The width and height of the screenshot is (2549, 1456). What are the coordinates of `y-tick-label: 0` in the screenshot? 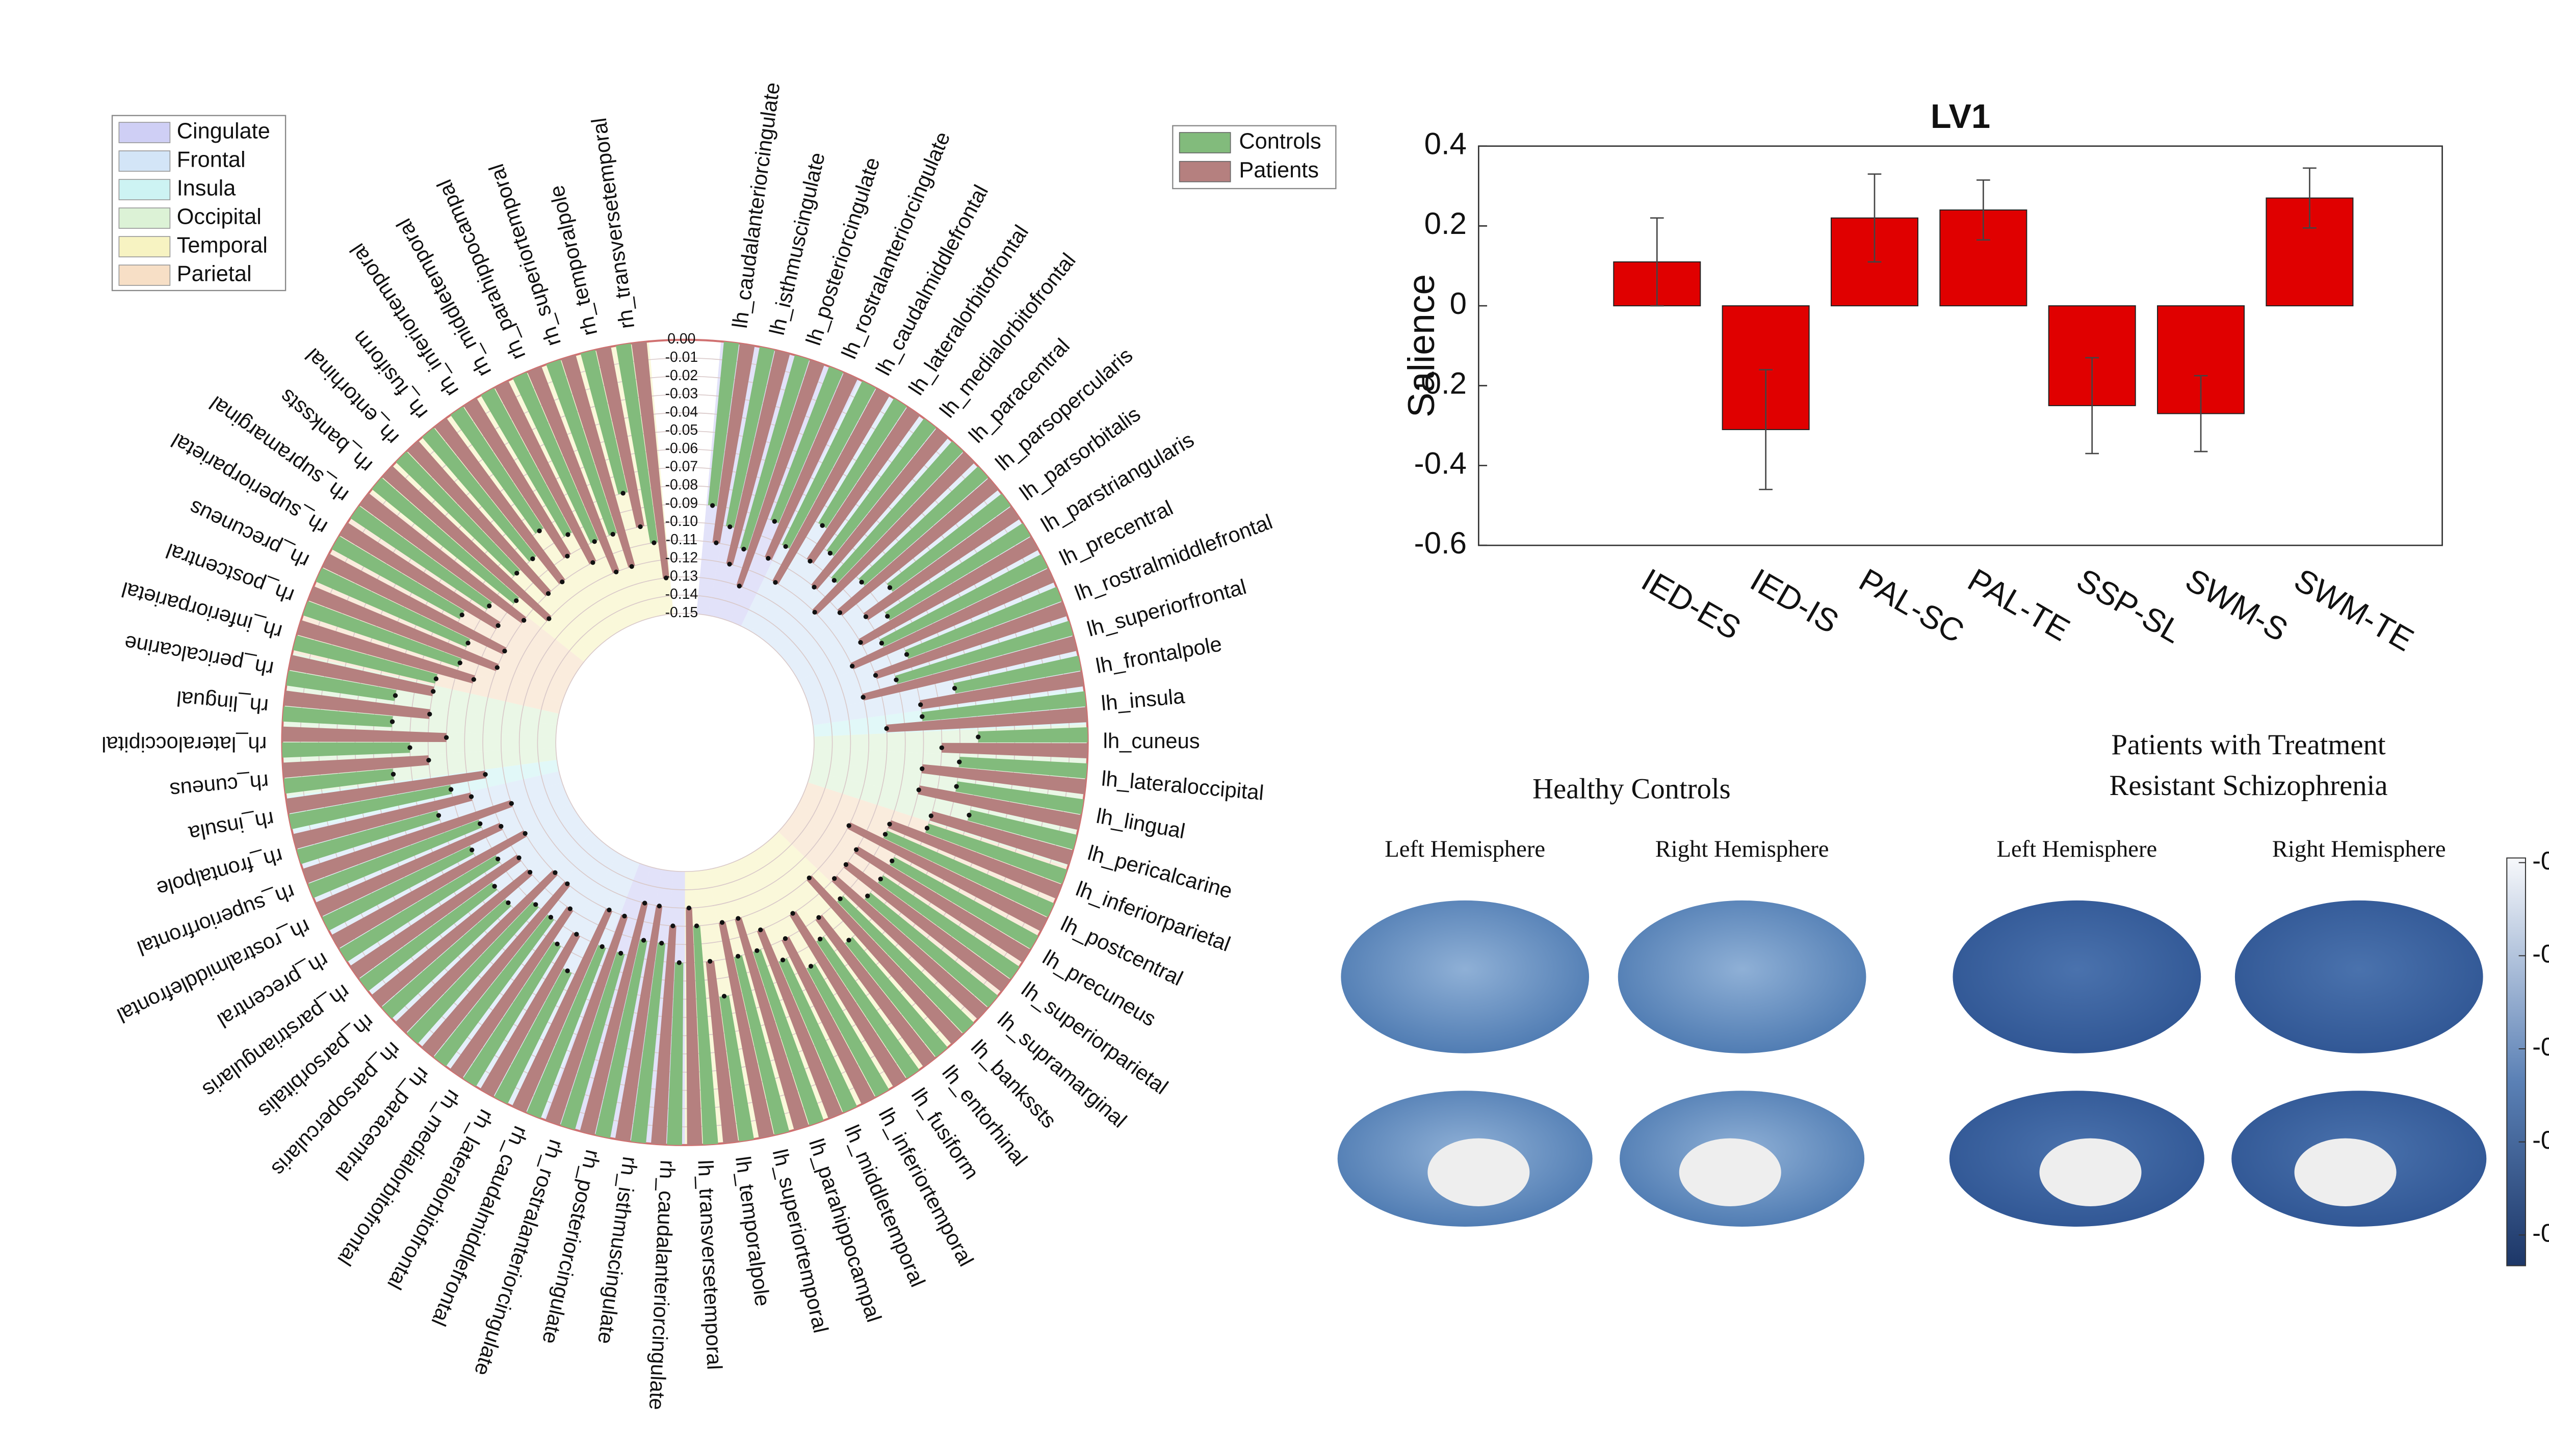 It's located at (1458, 303).